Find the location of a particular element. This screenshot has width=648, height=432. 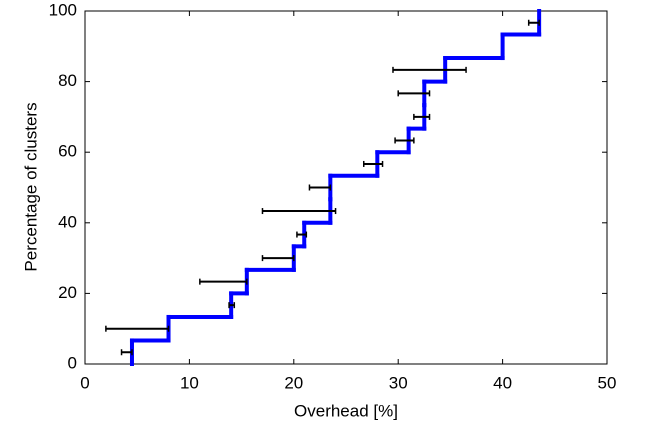

y-axis-label: Percentage of clusters is located at coordinates (30, 186).